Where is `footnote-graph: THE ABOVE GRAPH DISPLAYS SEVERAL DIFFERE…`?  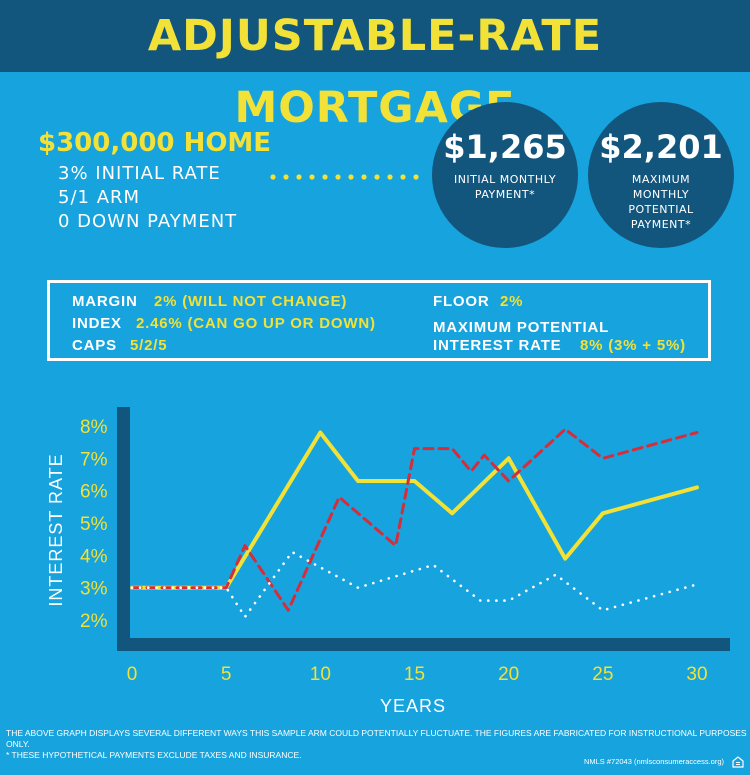 footnote-graph: THE ABOVE GRAPH DISPLAYS SEVERAL DIFFERE… is located at coordinates (376, 738).